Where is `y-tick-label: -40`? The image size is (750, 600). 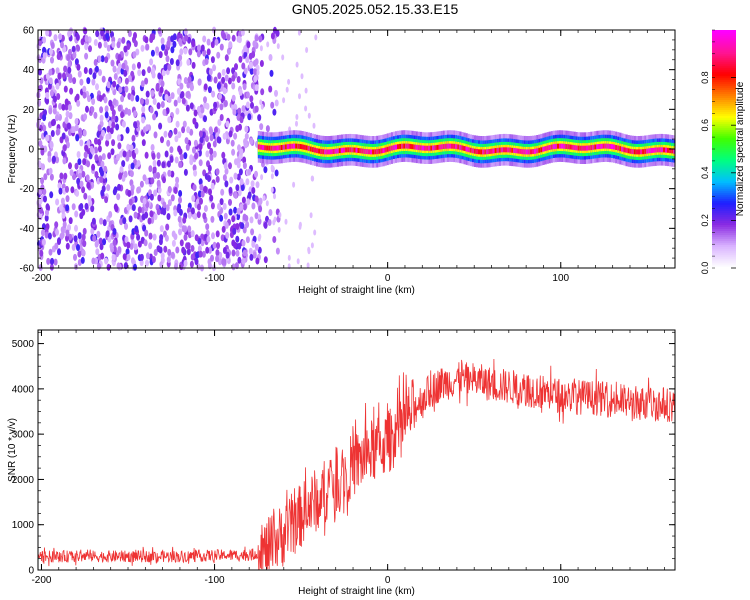
y-tick-label: -40 is located at coordinates (27, 229).